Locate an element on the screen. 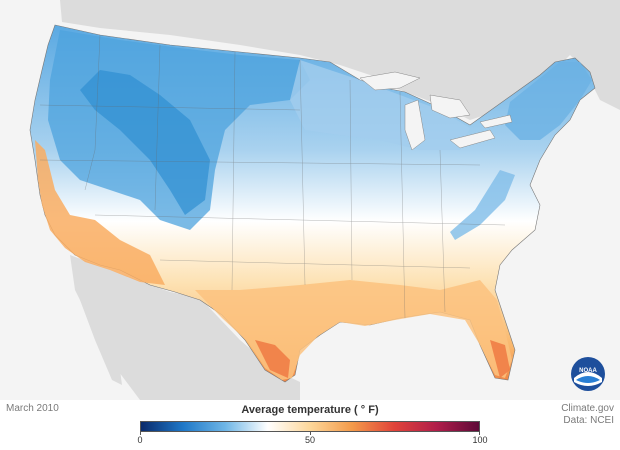 This screenshot has height=450, width=620. mexico-landmass is located at coordinates (185, 327).